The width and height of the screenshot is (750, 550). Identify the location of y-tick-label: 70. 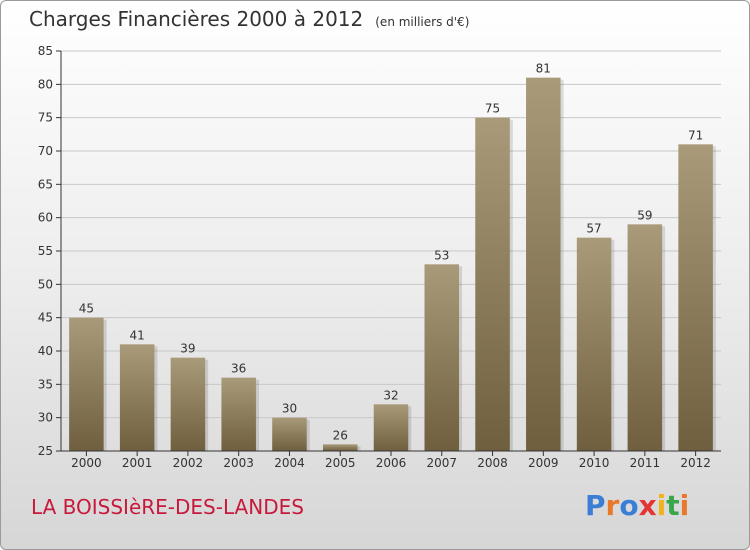
(45, 151).